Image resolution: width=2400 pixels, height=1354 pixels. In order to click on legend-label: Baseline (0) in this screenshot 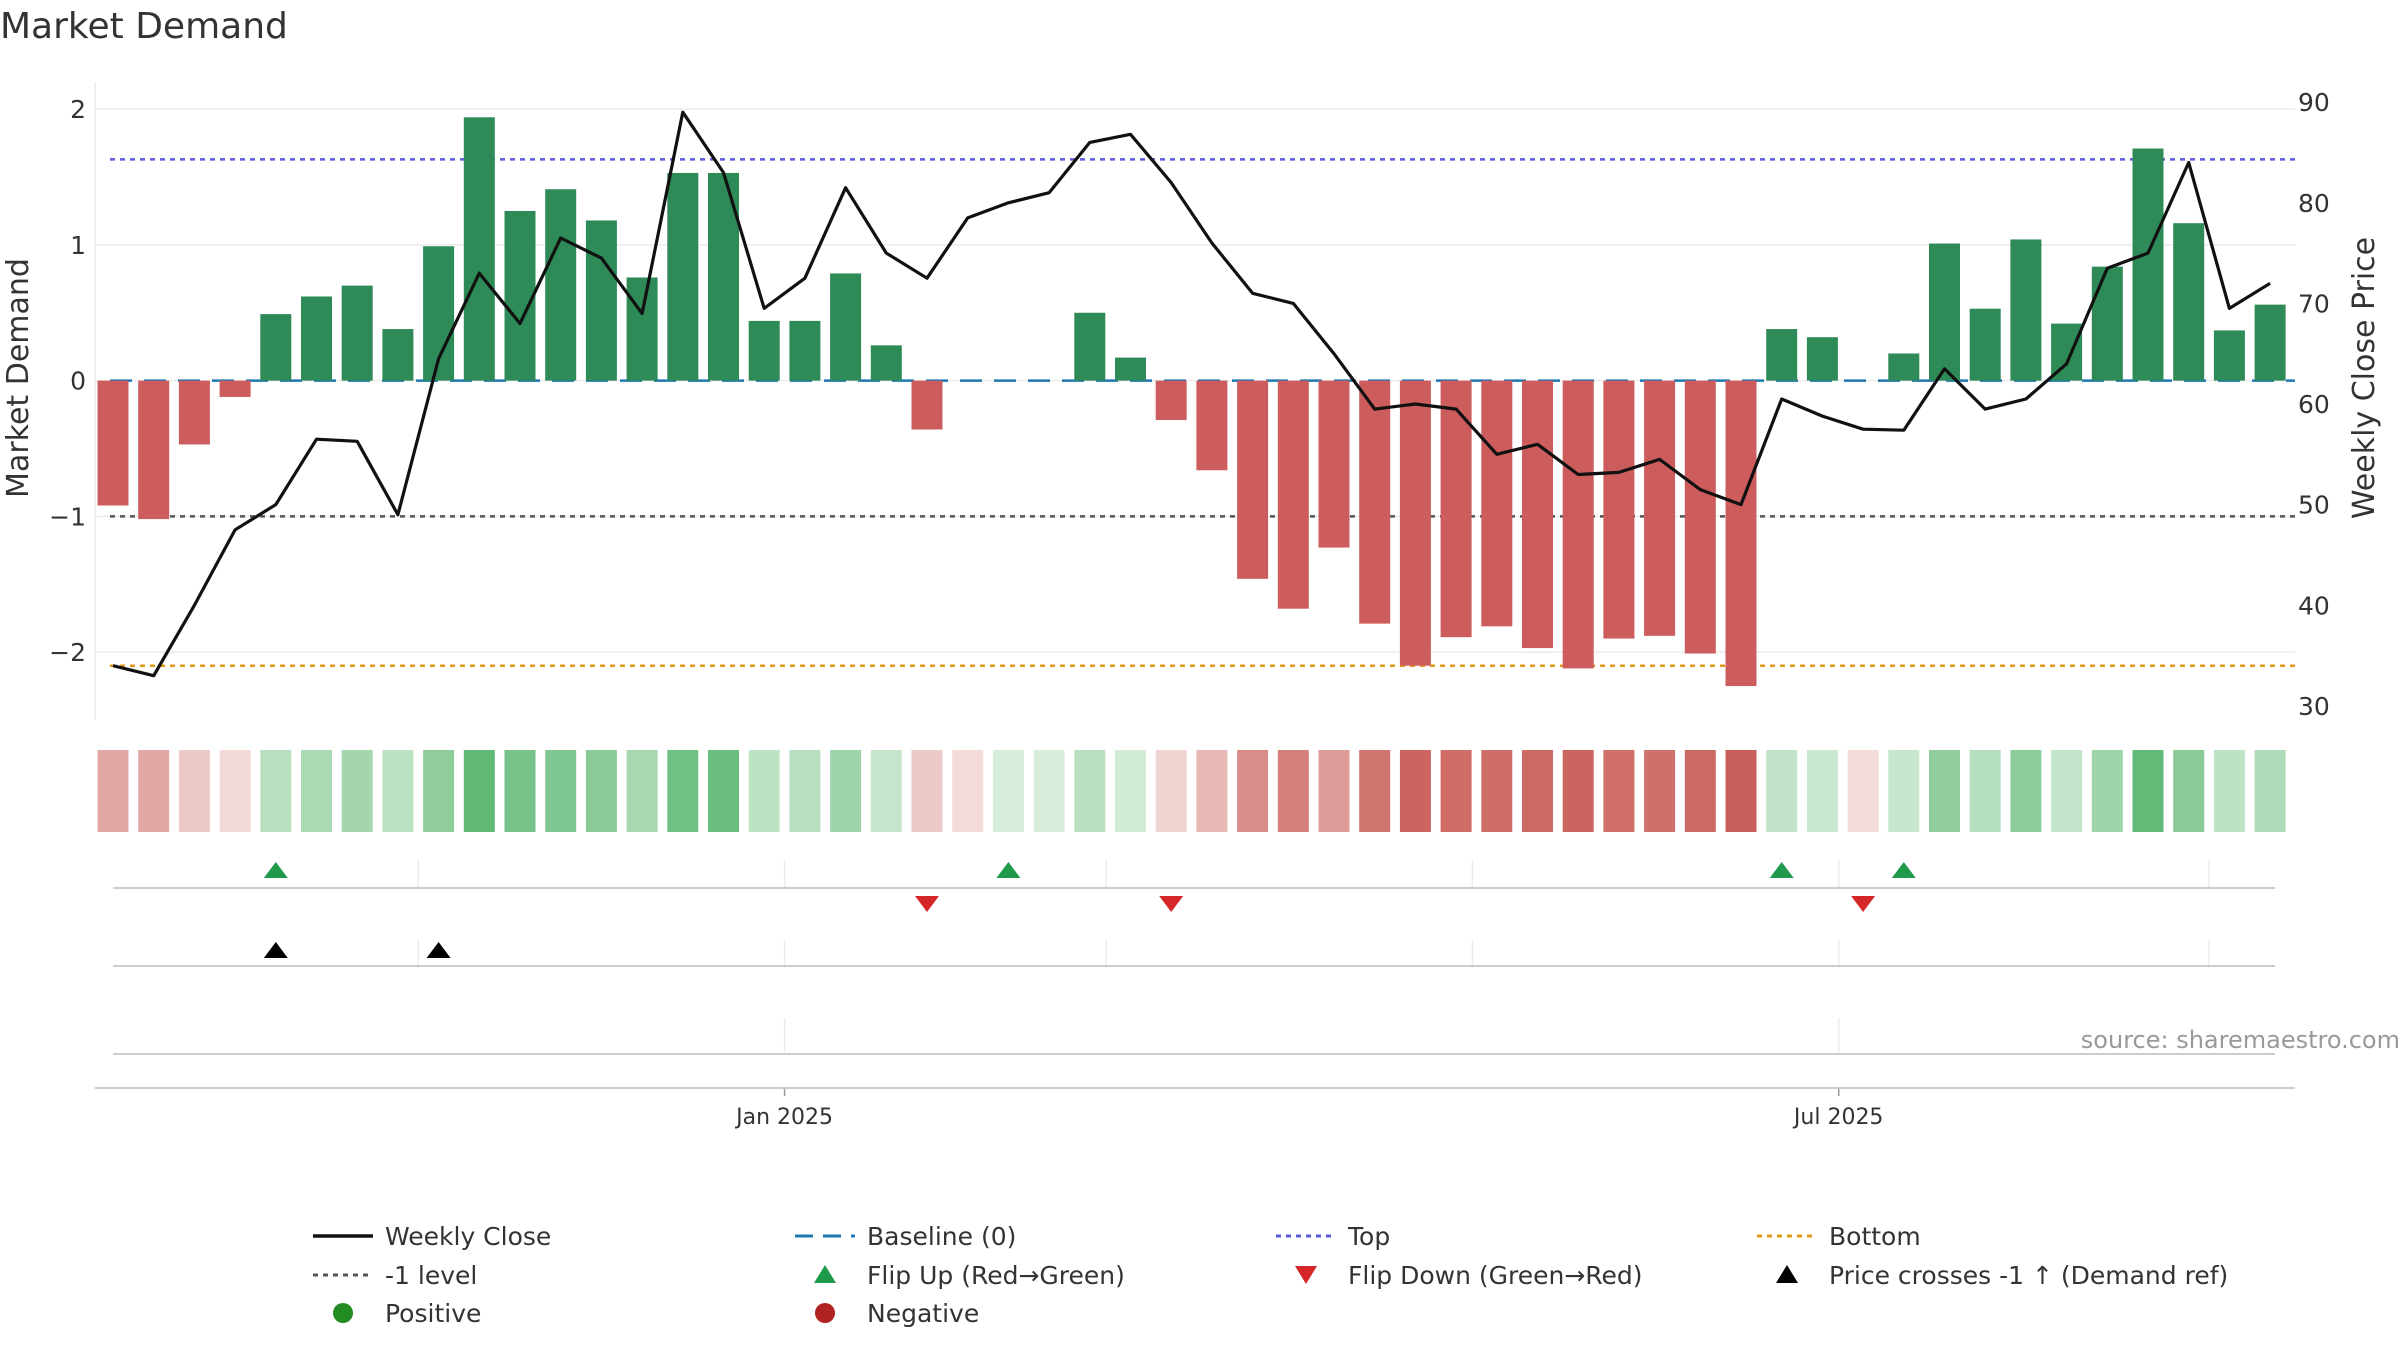, I will do `click(941, 1236)`.